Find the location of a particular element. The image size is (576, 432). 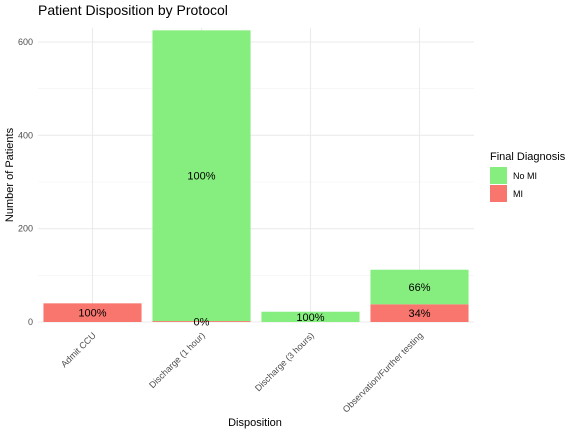

x-tick-label: Discharge (1 hour) is located at coordinates (177, 360).